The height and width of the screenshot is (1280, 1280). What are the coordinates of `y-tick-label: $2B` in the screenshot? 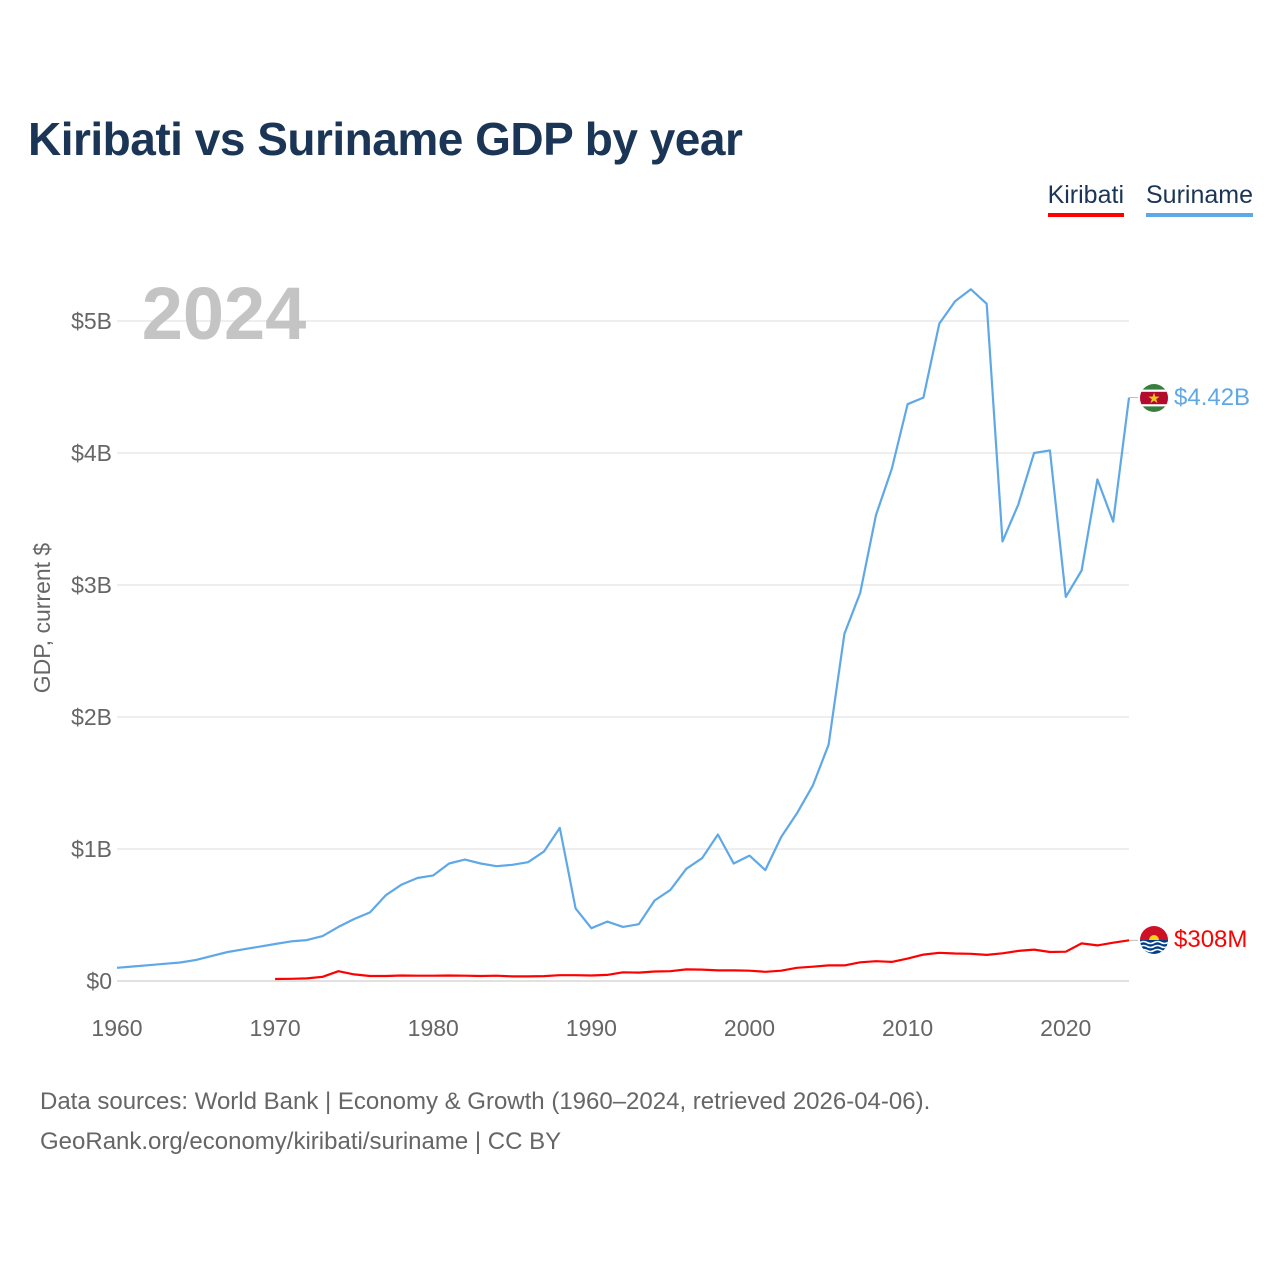 It's located at (91, 717).